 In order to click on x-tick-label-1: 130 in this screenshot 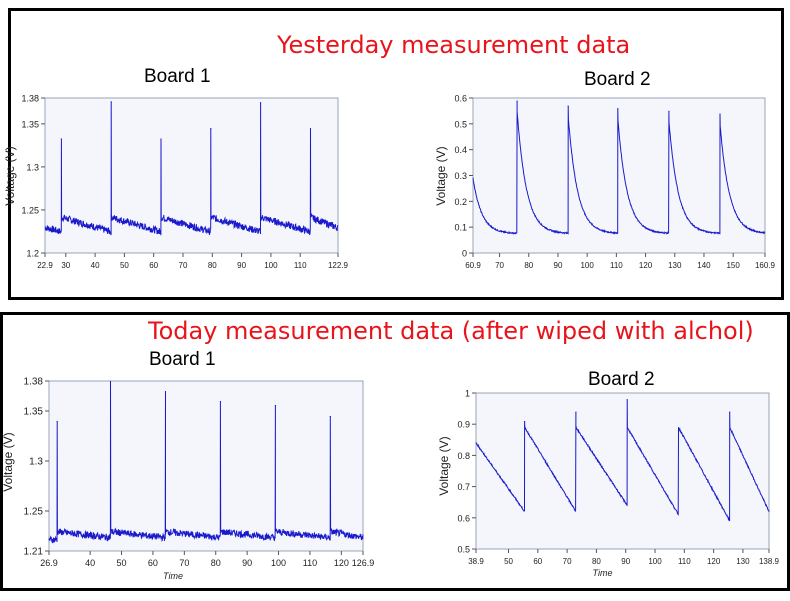, I will do `click(675, 265)`.